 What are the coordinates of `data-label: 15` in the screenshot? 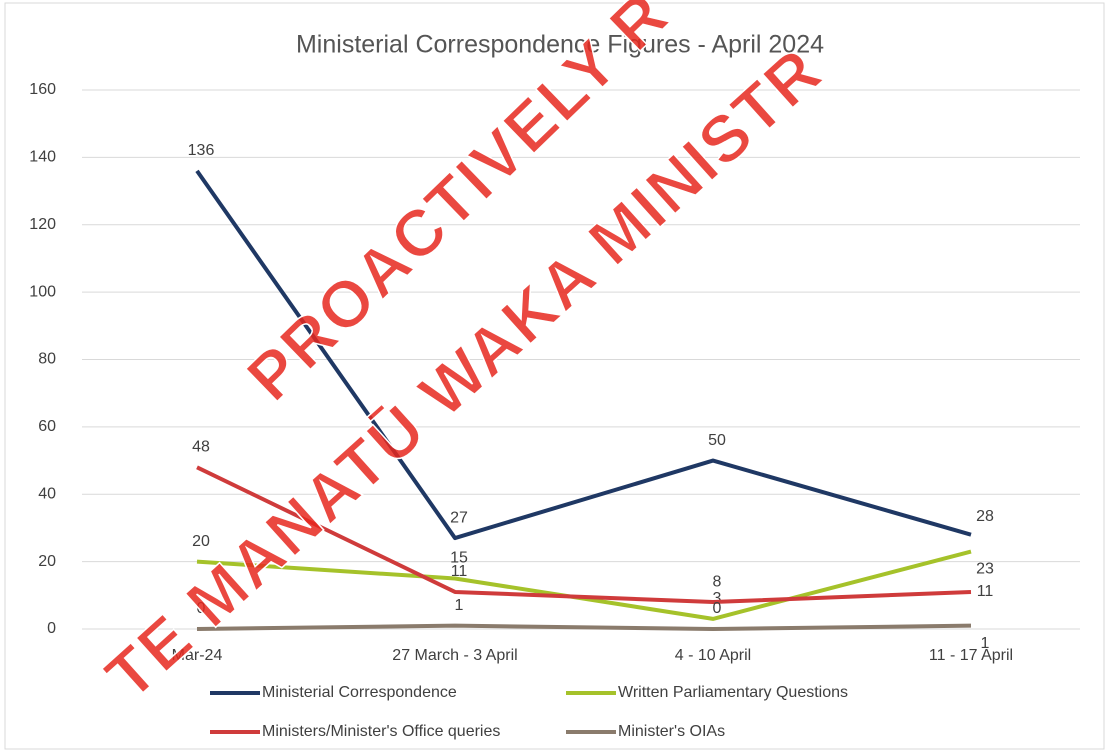 It's located at (459, 558).